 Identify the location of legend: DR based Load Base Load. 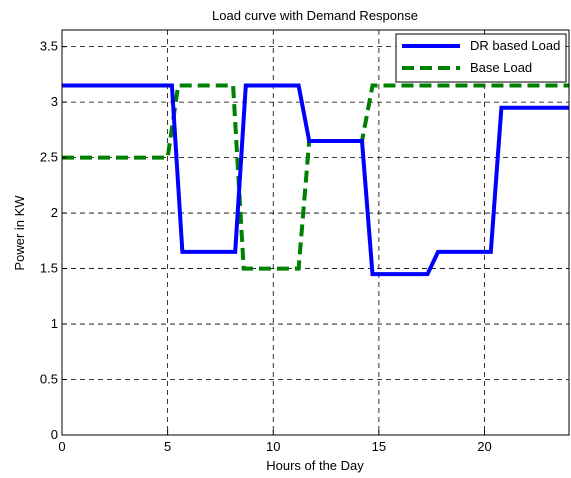
(481, 58).